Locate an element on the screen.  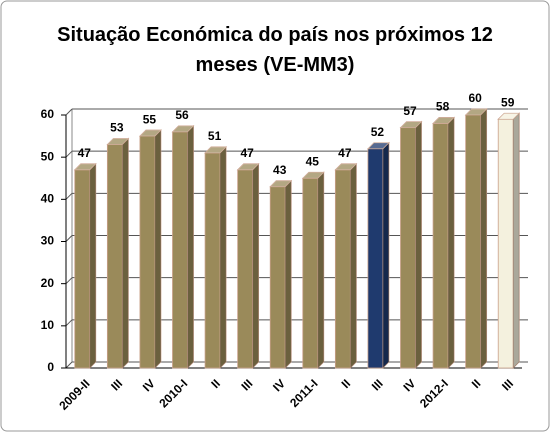
y-tick-label: 30 is located at coordinates (48, 241).